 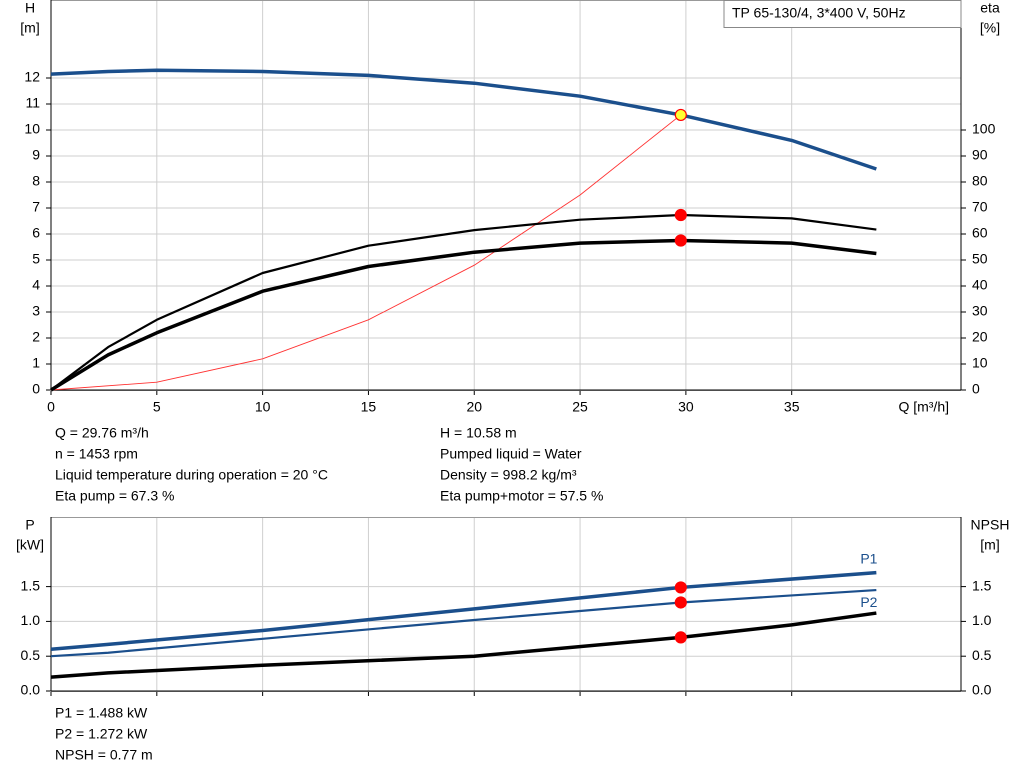 I want to click on y2-tick-label: 50, so click(x=980, y=259).